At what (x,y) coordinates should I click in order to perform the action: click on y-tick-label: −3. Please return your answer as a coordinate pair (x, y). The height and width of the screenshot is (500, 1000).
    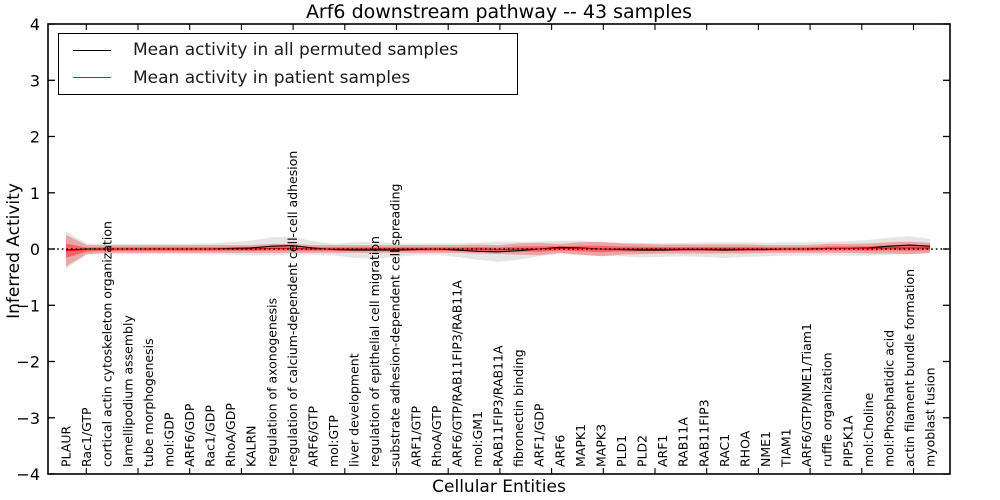
    Looking at the image, I should click on (28, 418).